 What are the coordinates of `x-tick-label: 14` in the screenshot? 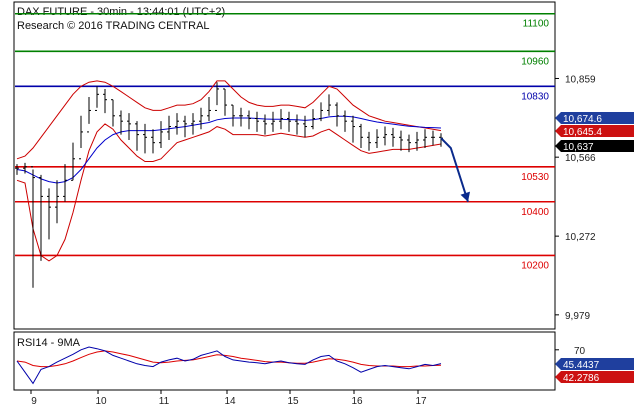 It's located at (230, 401).